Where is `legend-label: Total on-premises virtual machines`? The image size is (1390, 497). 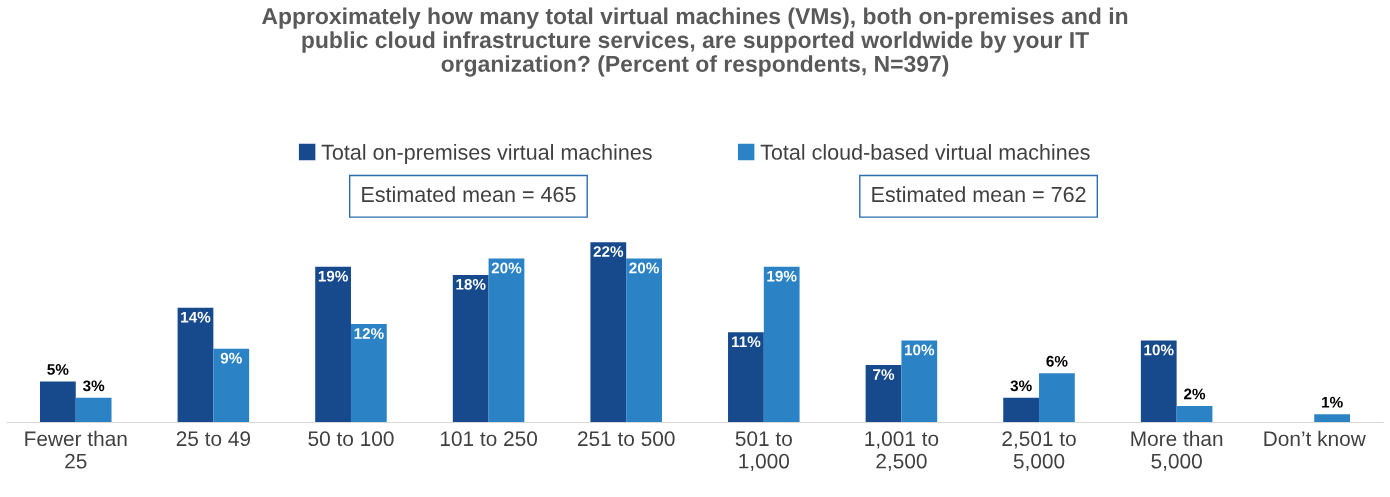 legend-label: Total on-premises virtual machines is located at coordinates (486, 154).